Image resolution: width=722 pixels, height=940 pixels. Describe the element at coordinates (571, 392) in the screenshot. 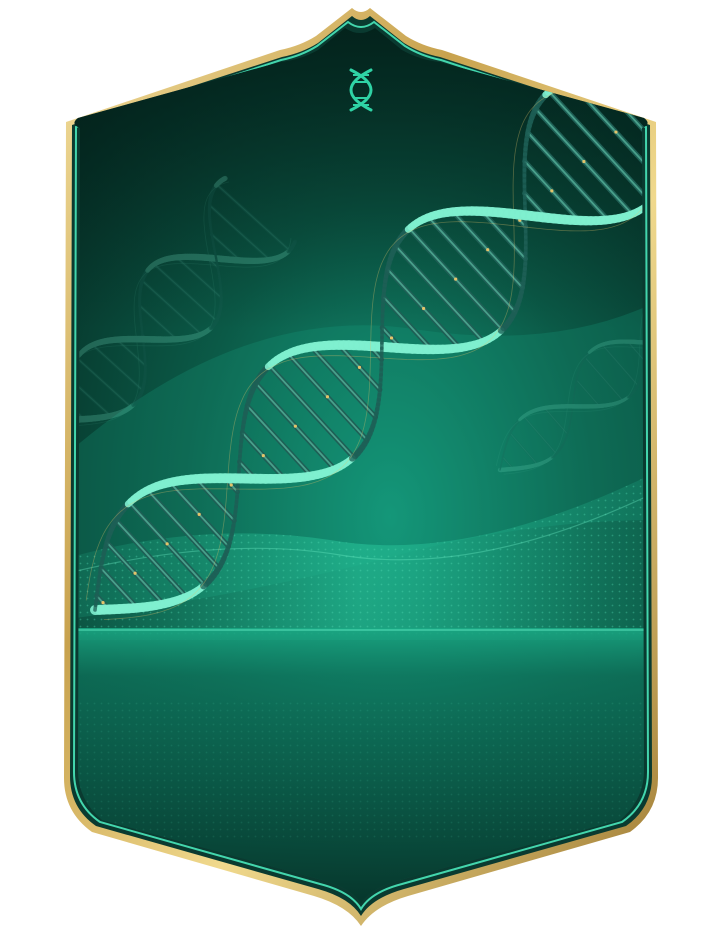

I see `dna-helix-ghost-right` at that location.